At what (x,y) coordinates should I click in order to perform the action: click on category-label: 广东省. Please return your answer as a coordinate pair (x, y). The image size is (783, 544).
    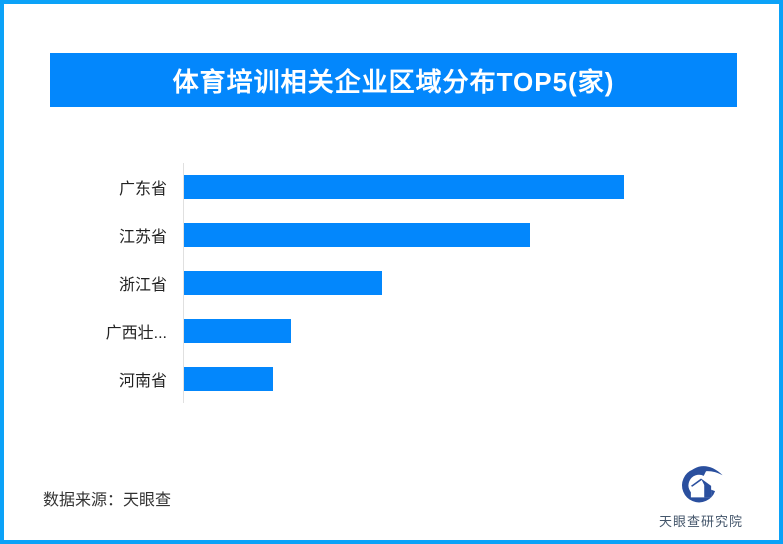
    Looking at the image, I should click on (142, 189).